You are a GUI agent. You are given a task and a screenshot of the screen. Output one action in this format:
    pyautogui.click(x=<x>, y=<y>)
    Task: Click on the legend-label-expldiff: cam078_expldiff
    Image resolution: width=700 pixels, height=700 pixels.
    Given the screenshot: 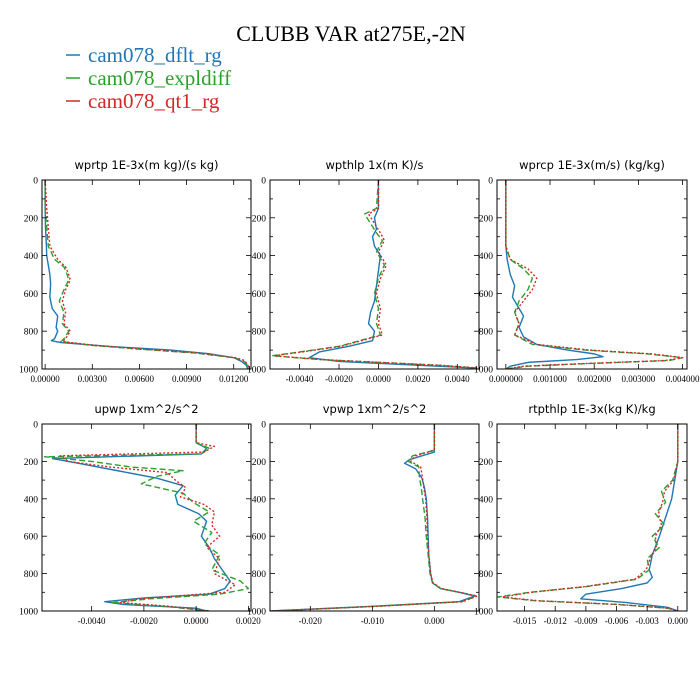 What is the action you would take?
    pyautogui.click(x=159, y=78)
    